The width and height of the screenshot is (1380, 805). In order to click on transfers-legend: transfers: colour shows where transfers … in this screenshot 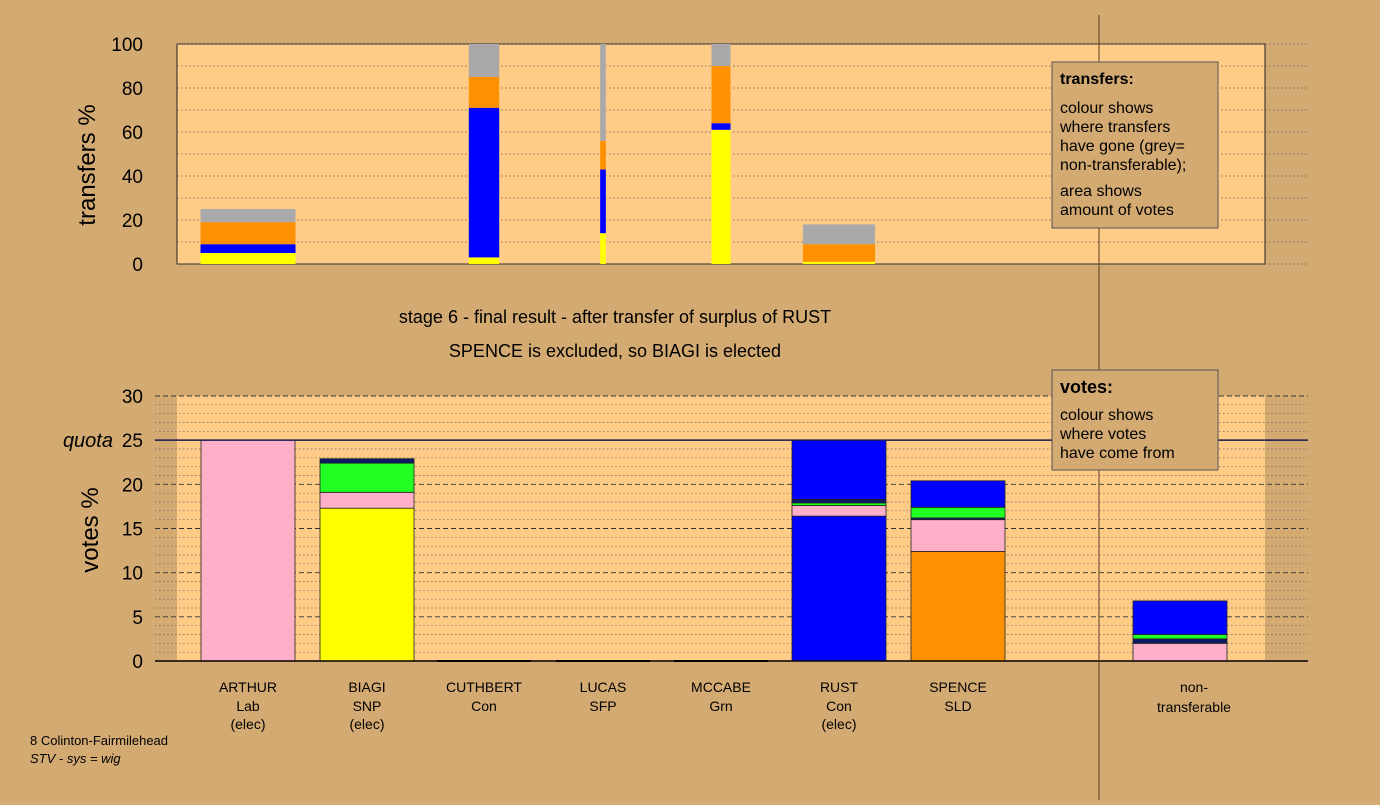, I will do `click(1135, 145)`.